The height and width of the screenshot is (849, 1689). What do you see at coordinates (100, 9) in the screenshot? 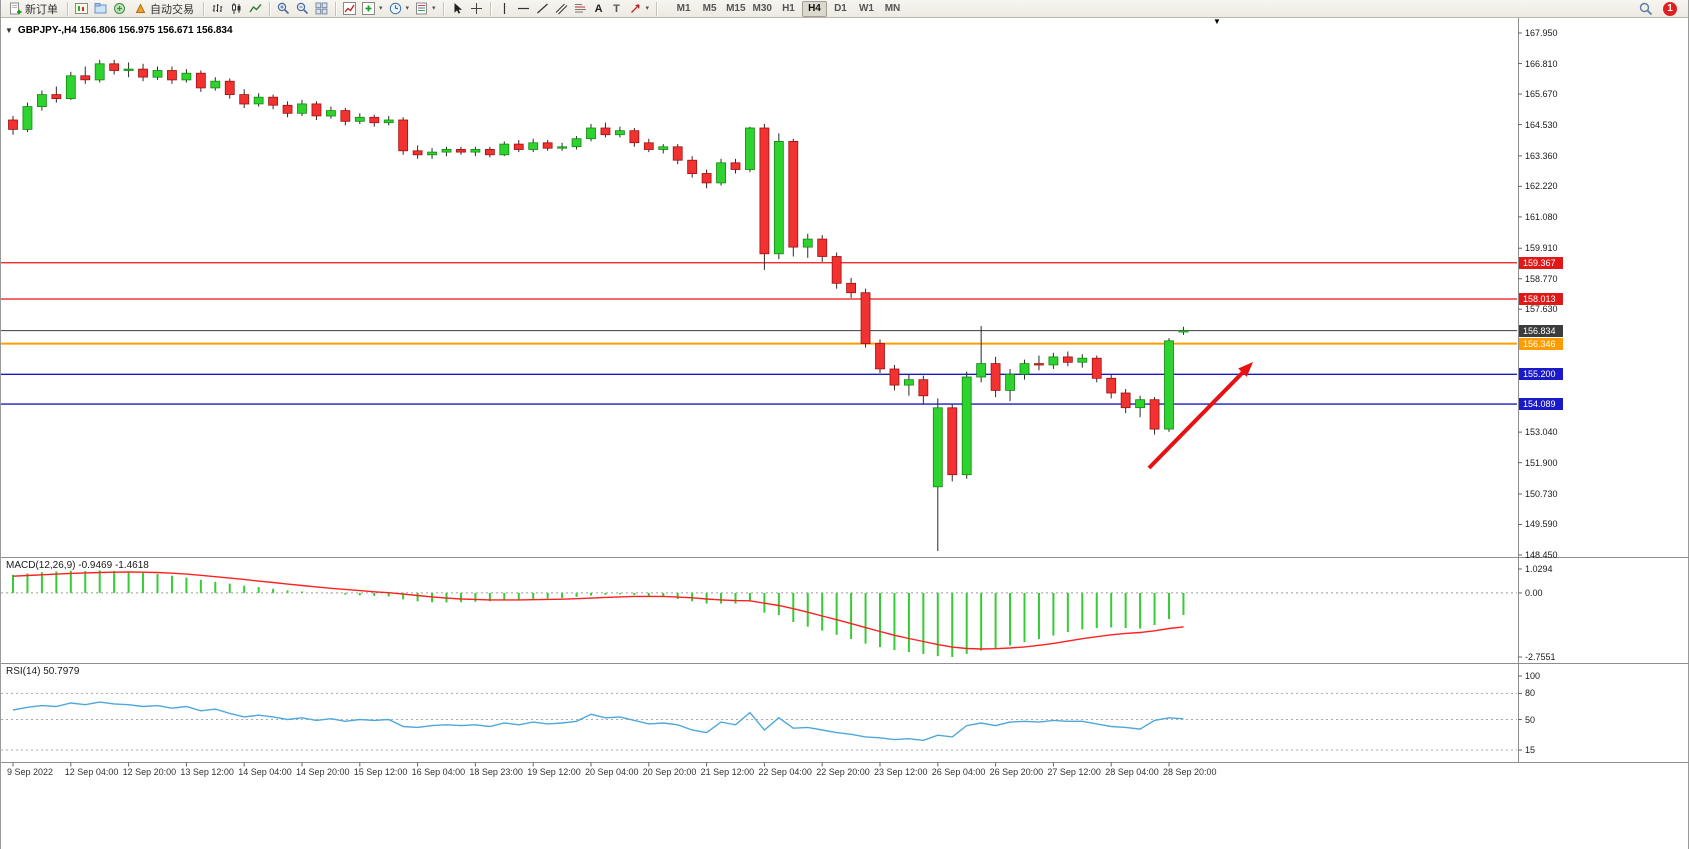
I see `profiles-button` at bounding box center [100, 9].